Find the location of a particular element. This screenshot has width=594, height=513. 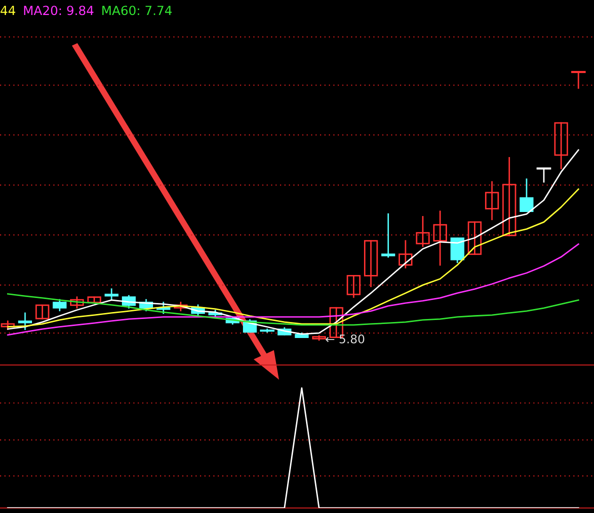

annotation: ← 5.80 is located at coordinates (345, 339).